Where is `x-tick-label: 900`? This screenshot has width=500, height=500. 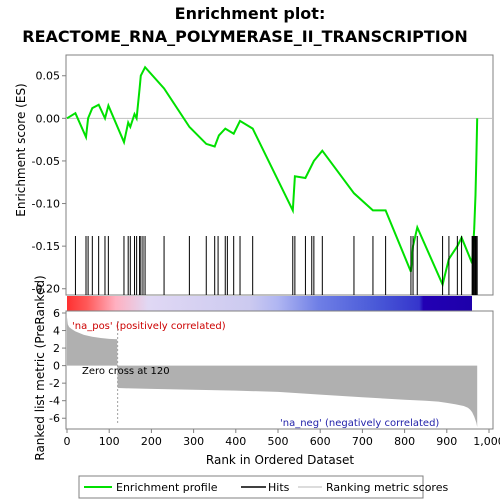 x-tick-label: 900 is located at coordinates (446, 441).